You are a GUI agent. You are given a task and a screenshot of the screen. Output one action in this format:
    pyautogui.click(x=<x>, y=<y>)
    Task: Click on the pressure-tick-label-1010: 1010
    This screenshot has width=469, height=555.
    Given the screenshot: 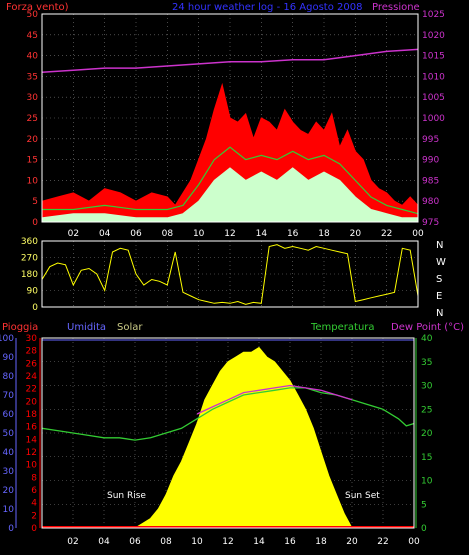 What is the action you would take?
    pyautogui.click(x=433, y=77)
    